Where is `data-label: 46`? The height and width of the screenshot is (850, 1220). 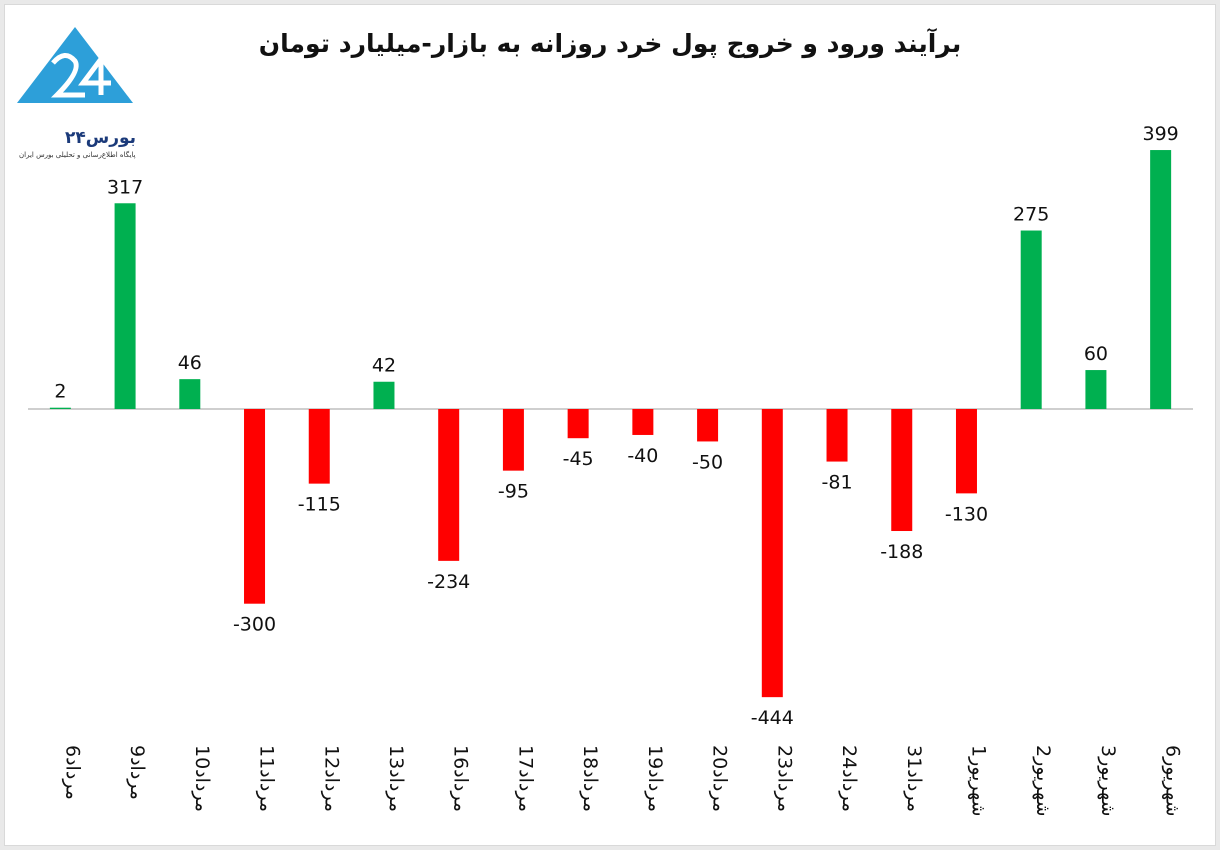
data-label: 46 is located at coordinates (190, 363).